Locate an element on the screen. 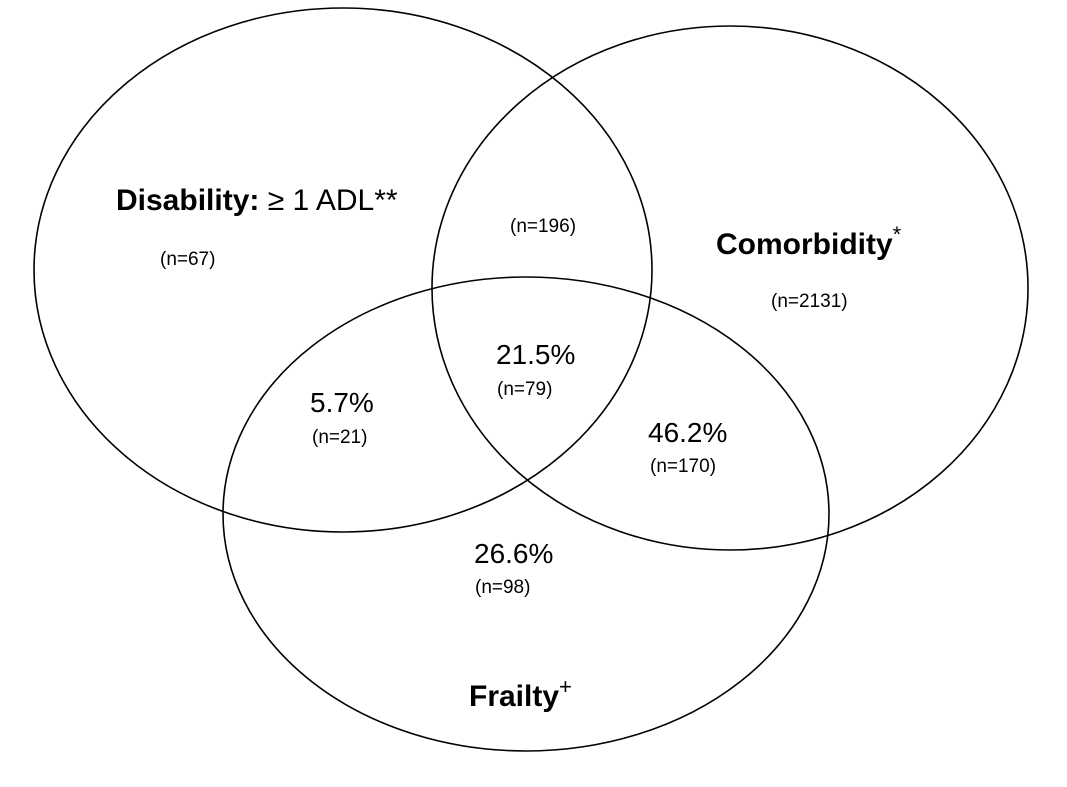 This screenshot has height=787, width=1067. disability-comorbidity-count: (n=196) is located at coordinates (543, 226).